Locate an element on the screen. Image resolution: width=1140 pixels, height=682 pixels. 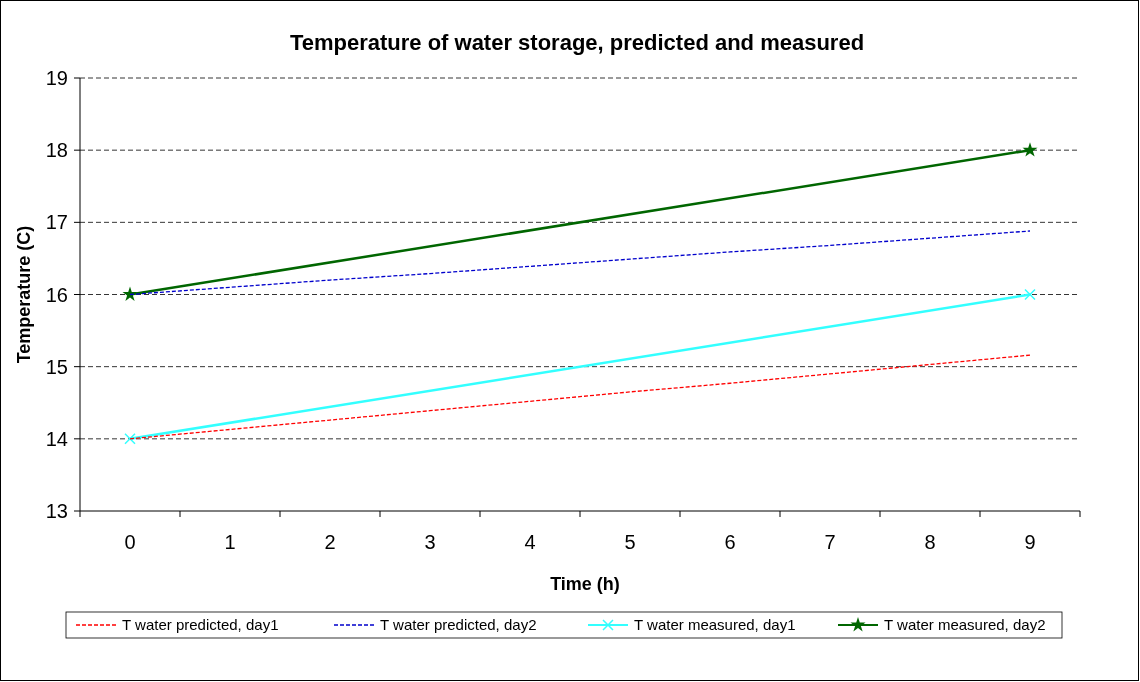
x-tick-label: 2 is located at coordinates (330, 542).